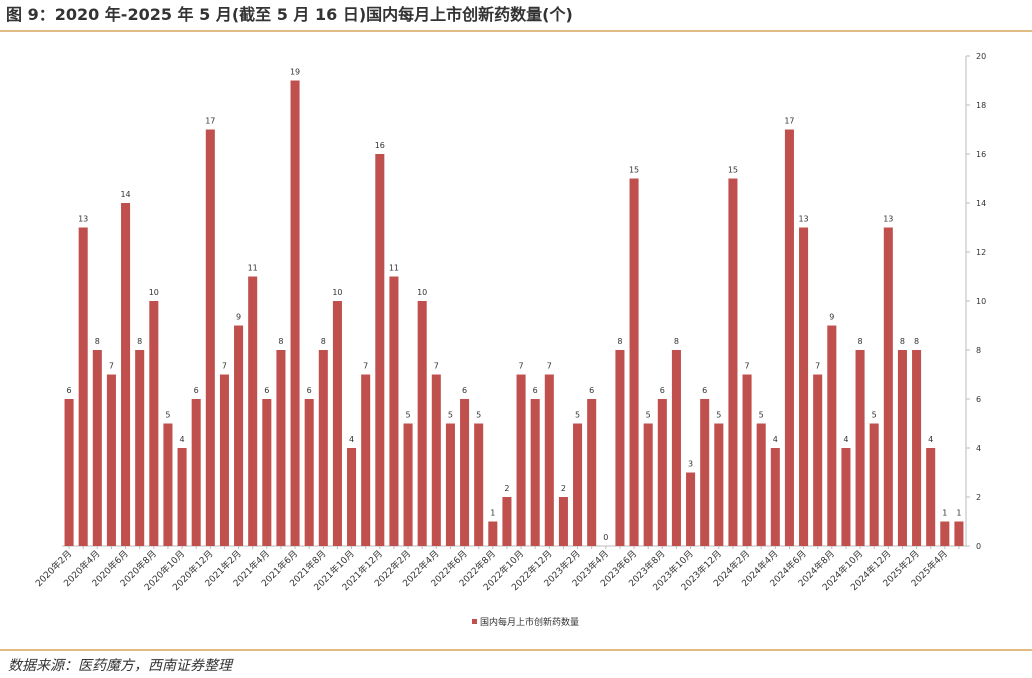  Describe the element at coordinates (981, 203) in the screenshot. I see `y-tick-label: 14` at that location.